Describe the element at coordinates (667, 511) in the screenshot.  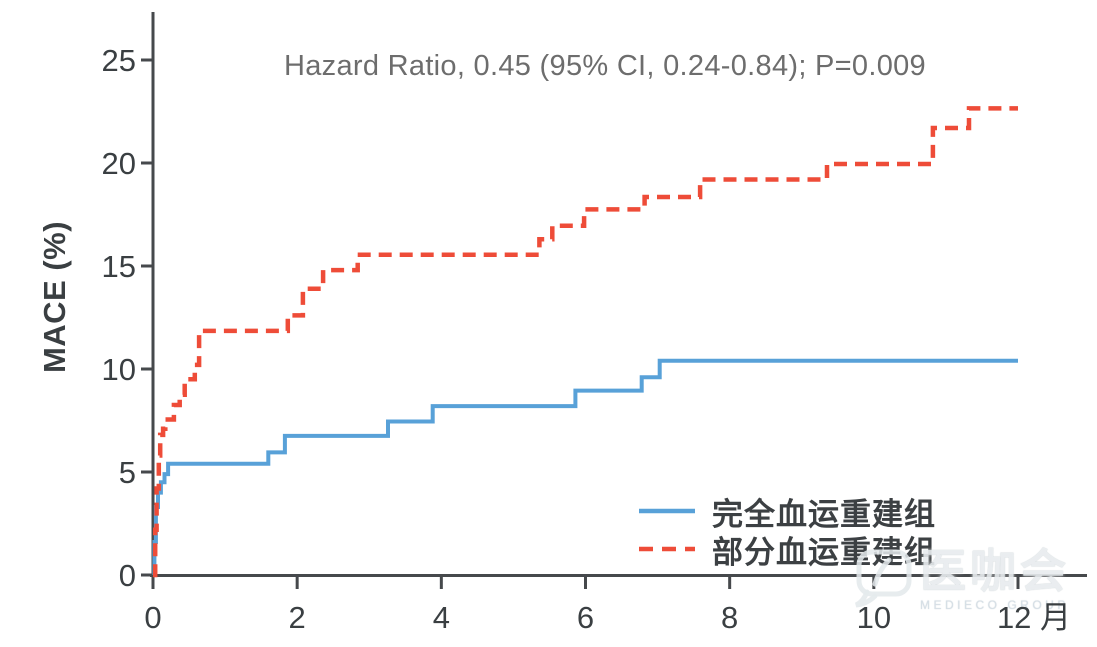
I see `legend-line-solid-icon` at that location.